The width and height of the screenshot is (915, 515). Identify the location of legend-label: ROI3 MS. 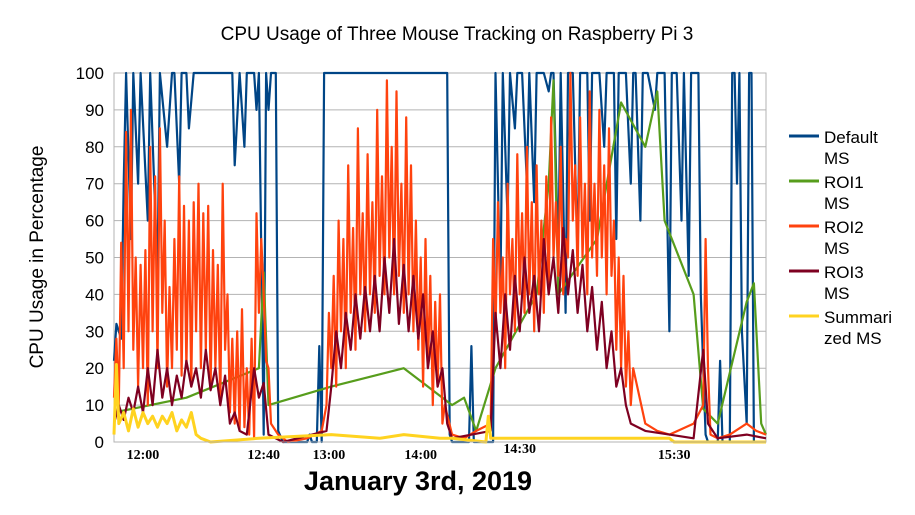
(844, 283).